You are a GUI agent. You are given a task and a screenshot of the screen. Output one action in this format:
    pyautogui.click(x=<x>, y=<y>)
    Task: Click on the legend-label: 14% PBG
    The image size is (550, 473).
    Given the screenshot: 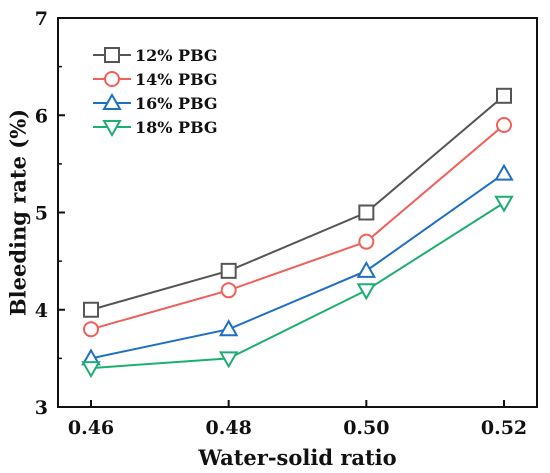 What is the action you would take?
    pyautogui.click(x=176, y=79)
    